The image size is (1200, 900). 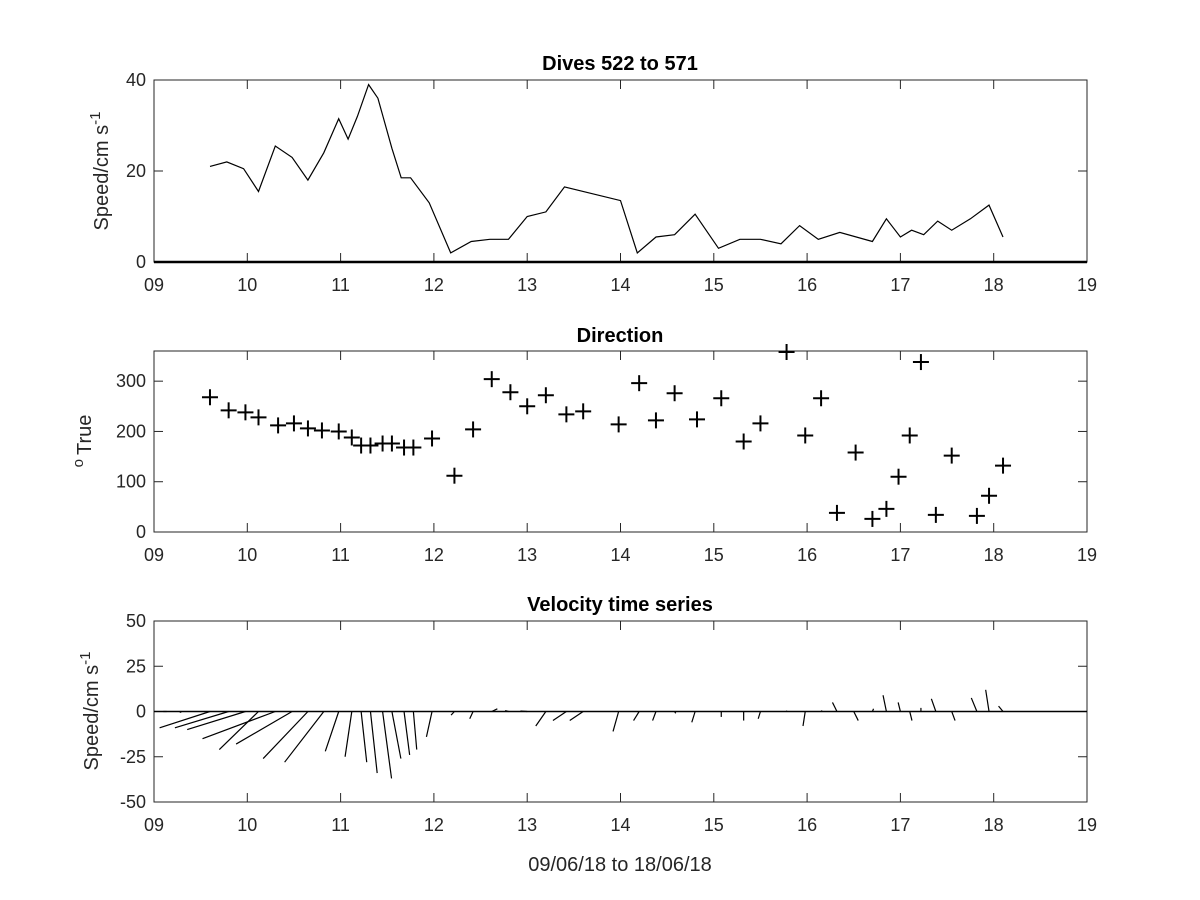 I want to click on direction-xtick-label: 15, so click(x=714, y=555).